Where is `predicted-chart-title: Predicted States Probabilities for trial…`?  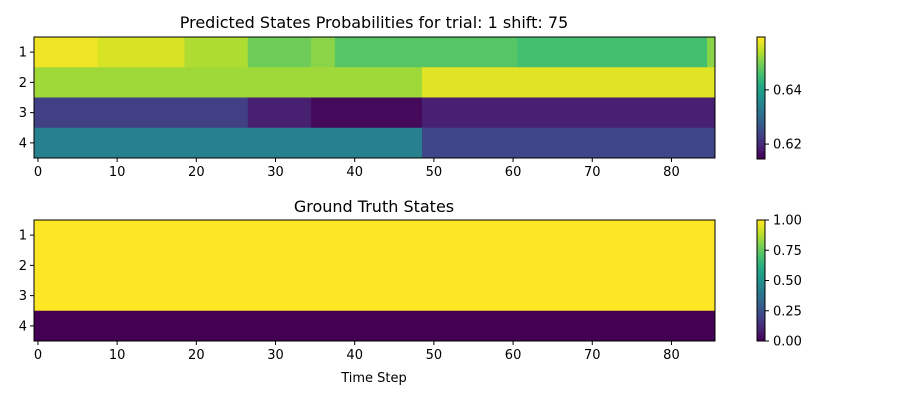
predicted-chart-title: Predicted States Probabilities for trial… is located at coordinates (374, 22).